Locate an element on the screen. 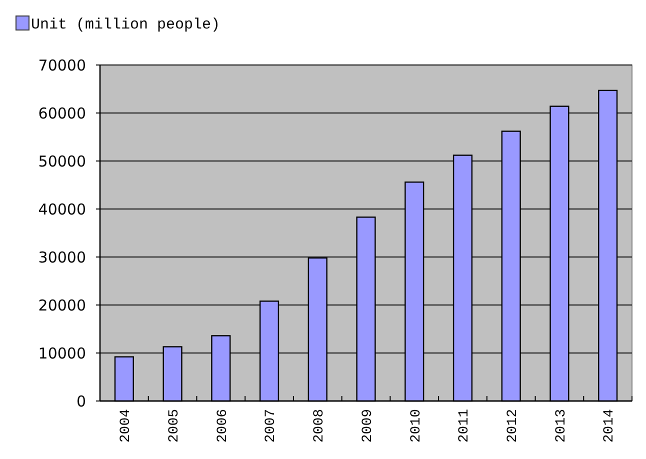  y-tick-label: 10000 is located at coordinates (62, 353).